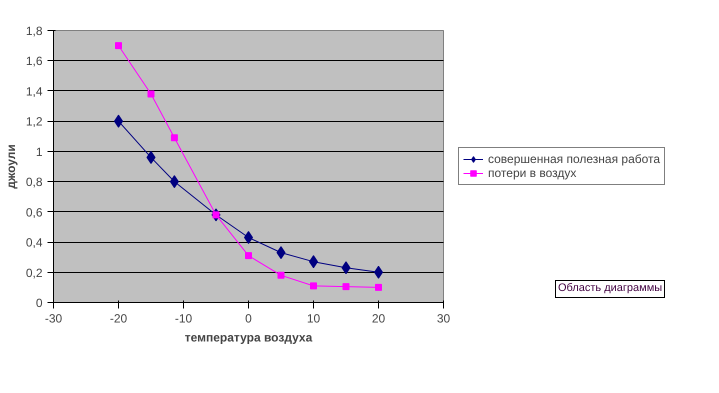  Describe the element at coordinates (443, 319) in the screenshot. I see `x-tick-label: 30` at that location.